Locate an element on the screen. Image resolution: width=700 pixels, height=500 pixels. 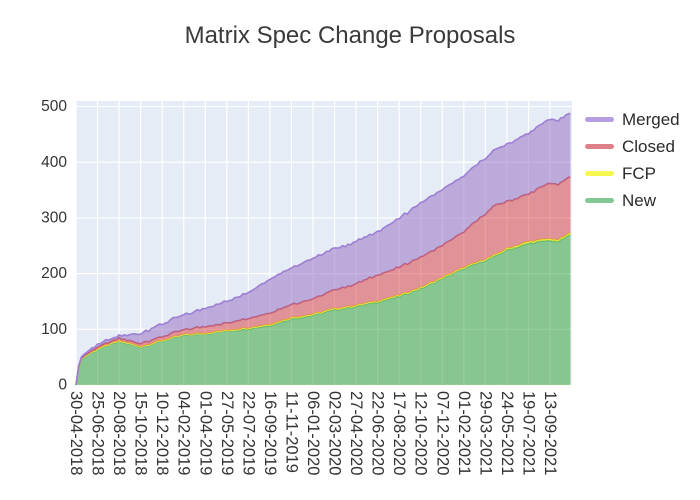
x-tick-label: 01-04-2019 is located at coordinates (205, 433).